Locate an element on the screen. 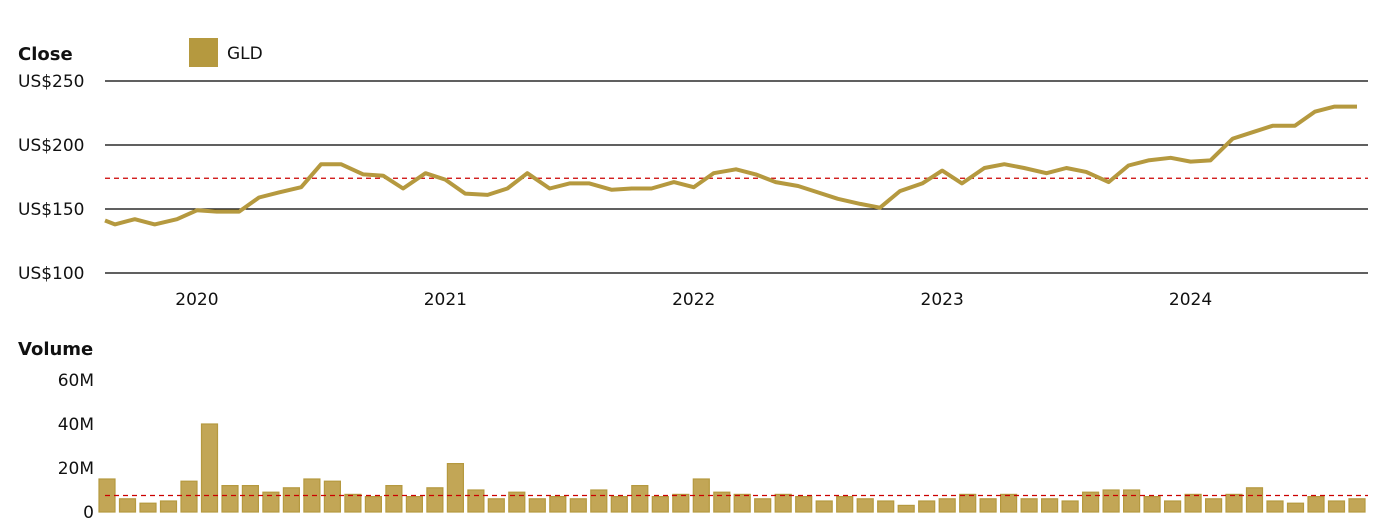  volume-y-tick-label: 0 is located at coordinates (88, 513).